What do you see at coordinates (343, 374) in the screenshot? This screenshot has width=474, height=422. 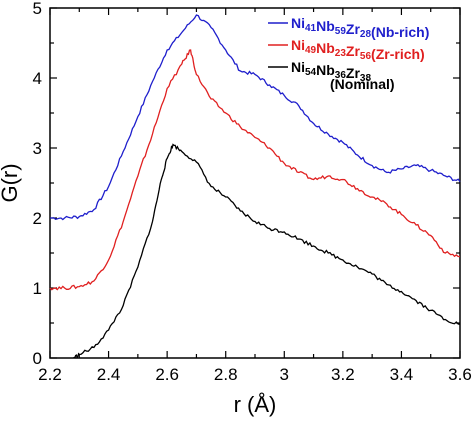 I see `x-tick-label: 3.2` at bounding box center [343, 374].